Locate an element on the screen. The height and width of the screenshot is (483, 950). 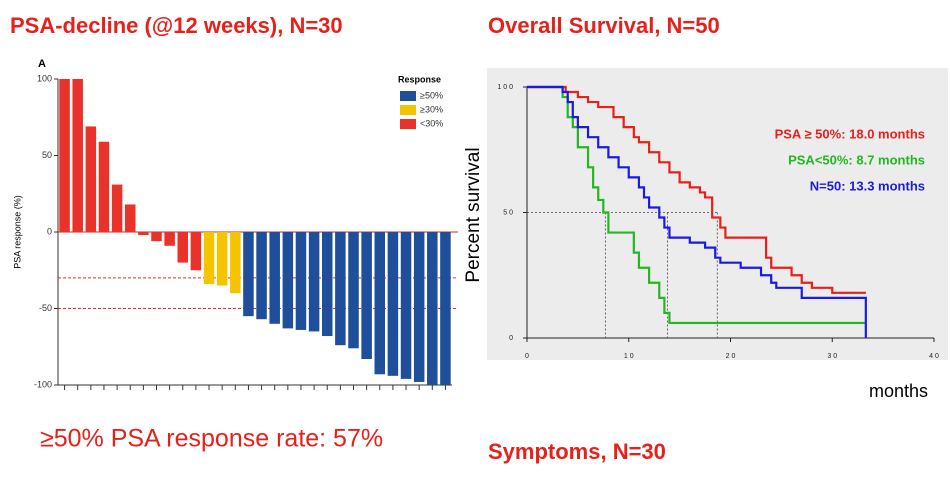
legend-label: ≥50% is located at coordinates (431, 95).